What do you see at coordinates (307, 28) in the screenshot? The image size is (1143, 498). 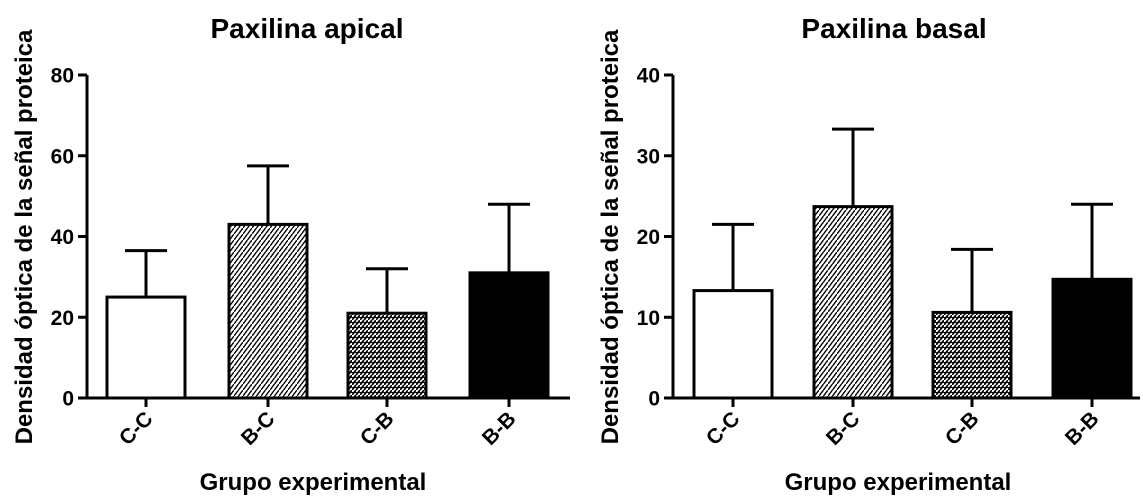 I see `chart-title: Paxilina apical` at bounding box center [307, 28].